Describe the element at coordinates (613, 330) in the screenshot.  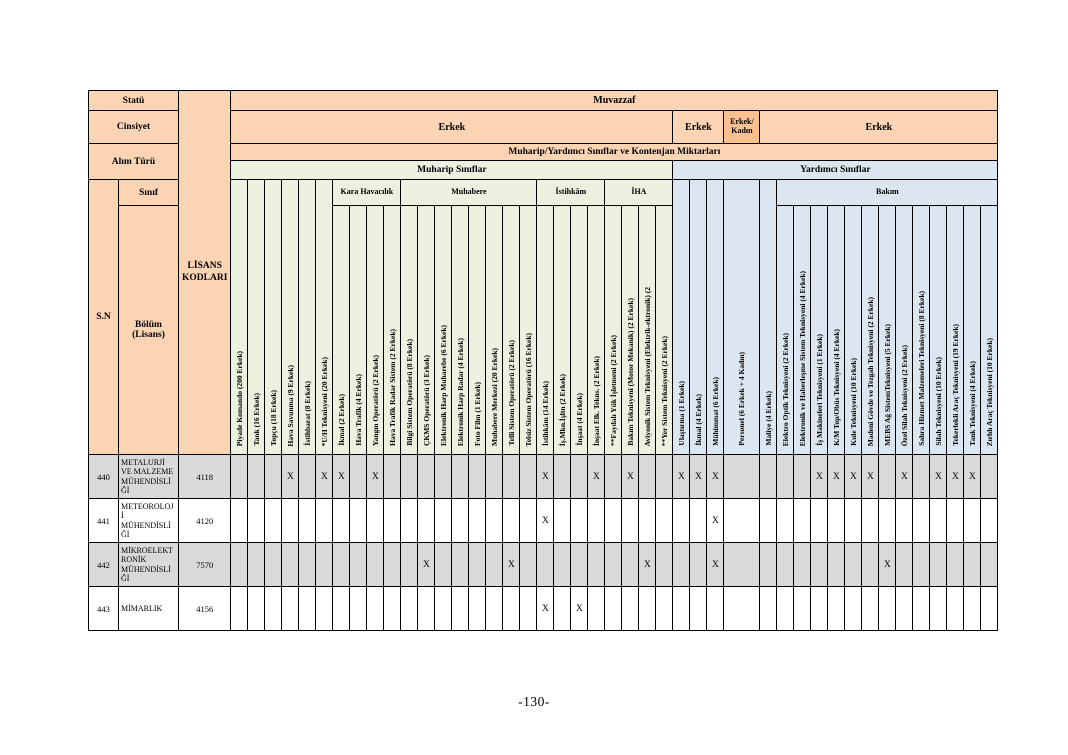
I see `column-header: **Faydalı Yük İşletmeni (2 Erkek)` at that location.